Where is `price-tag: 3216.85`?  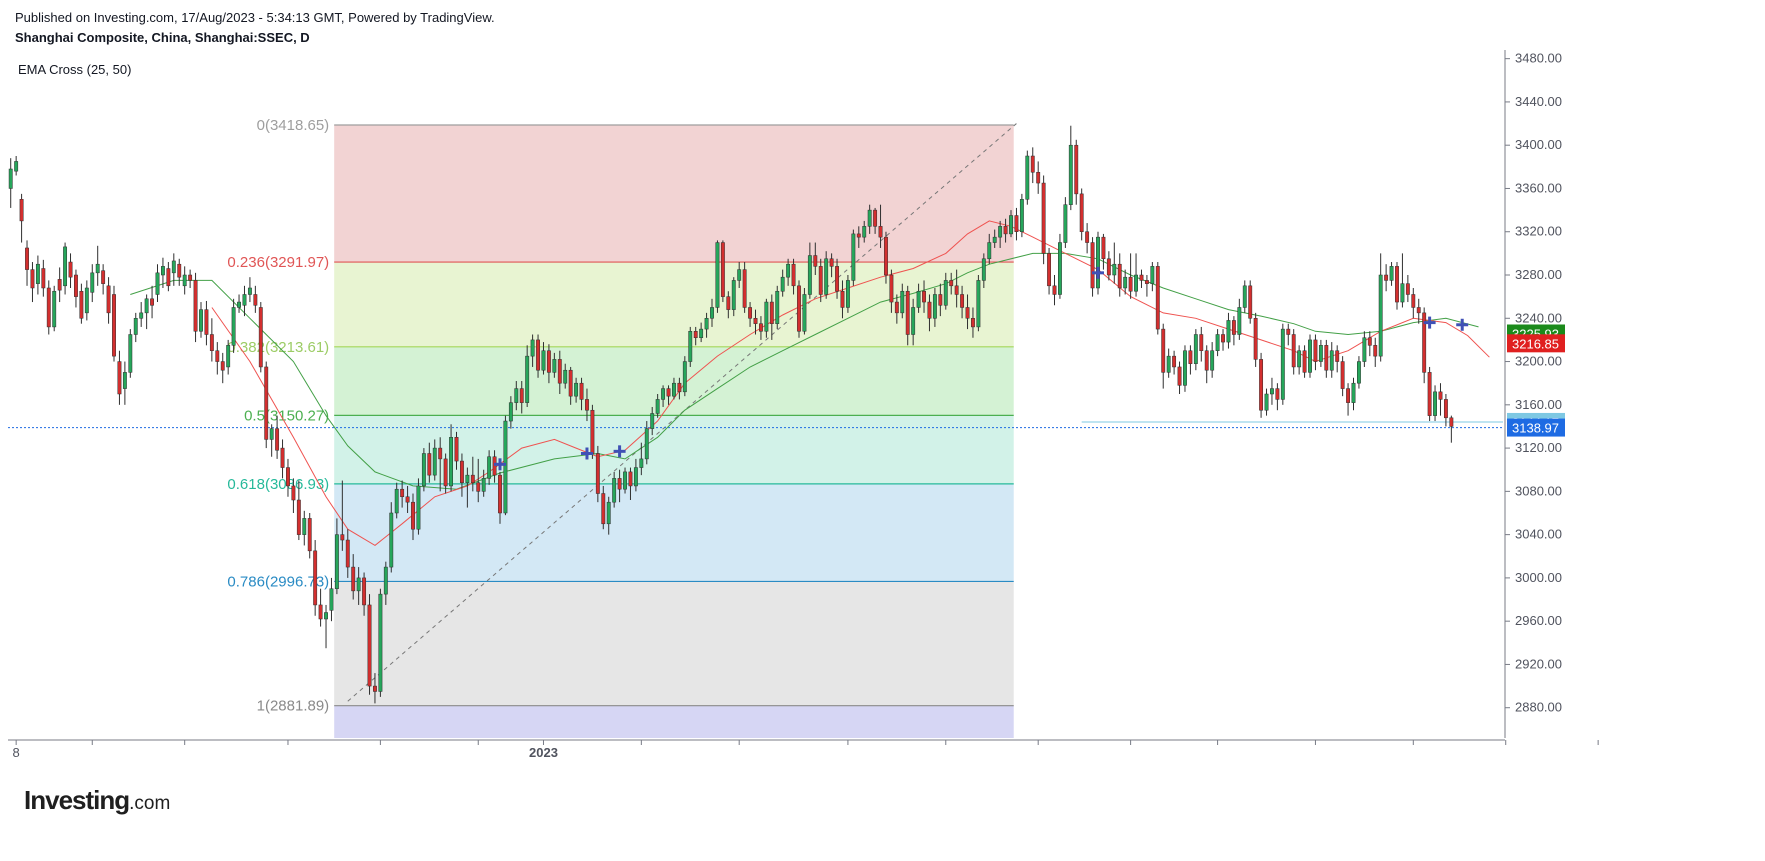
price-tag: 3216.85 is located at coordinates (1536, 343).